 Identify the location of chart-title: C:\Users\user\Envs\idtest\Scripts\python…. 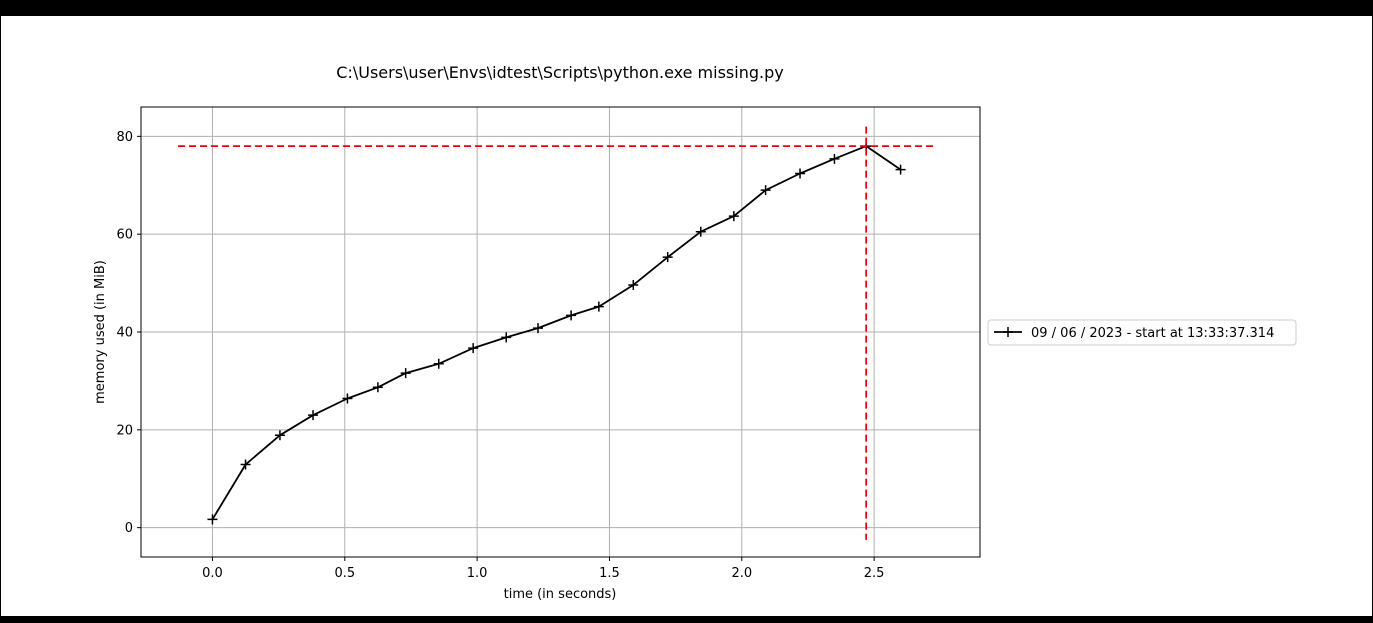
(559, 72).